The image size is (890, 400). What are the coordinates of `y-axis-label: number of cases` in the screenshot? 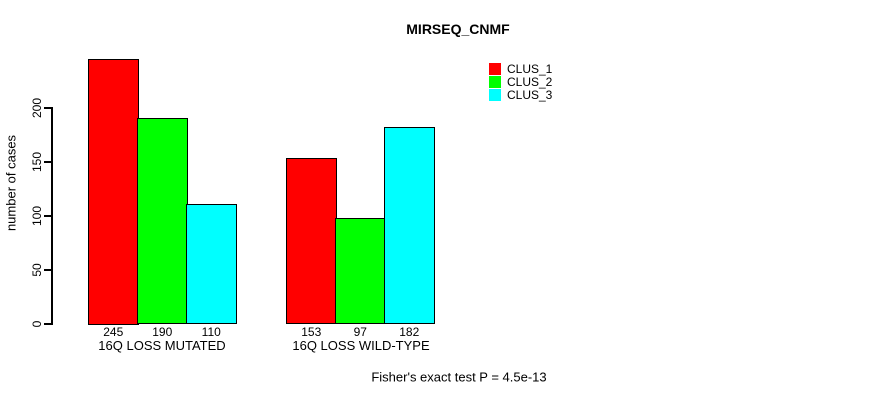 It's located at (11, 183).